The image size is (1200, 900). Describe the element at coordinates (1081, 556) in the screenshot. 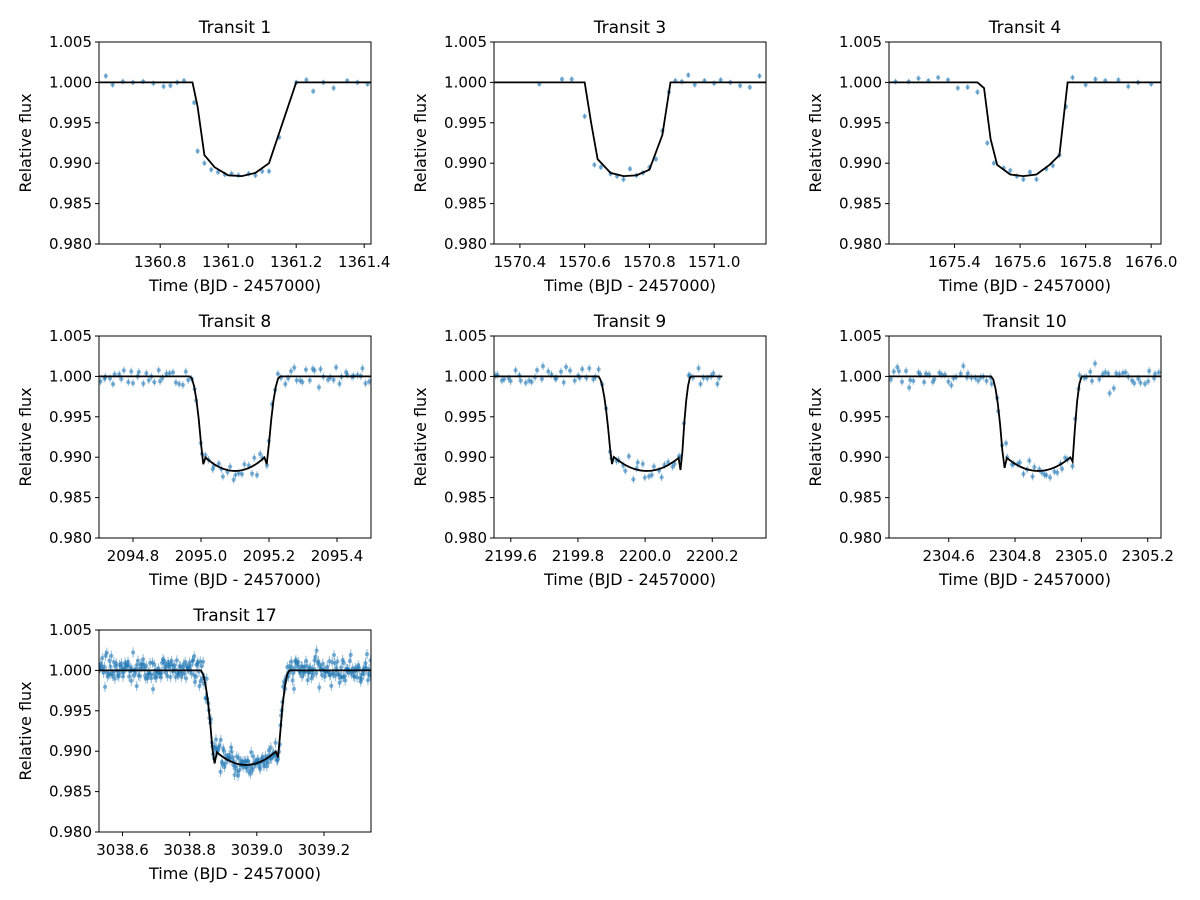

I see `x-tick-label: 2305.0` at that location.